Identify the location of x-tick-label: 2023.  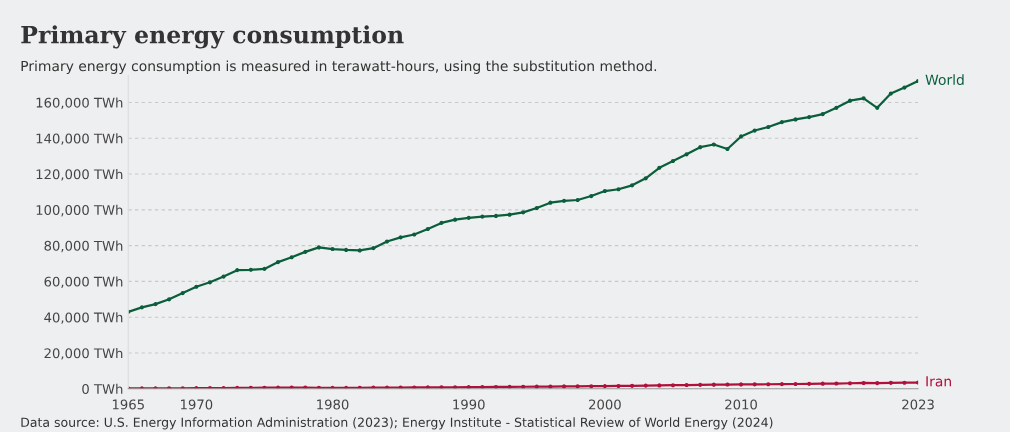
(918, 404).